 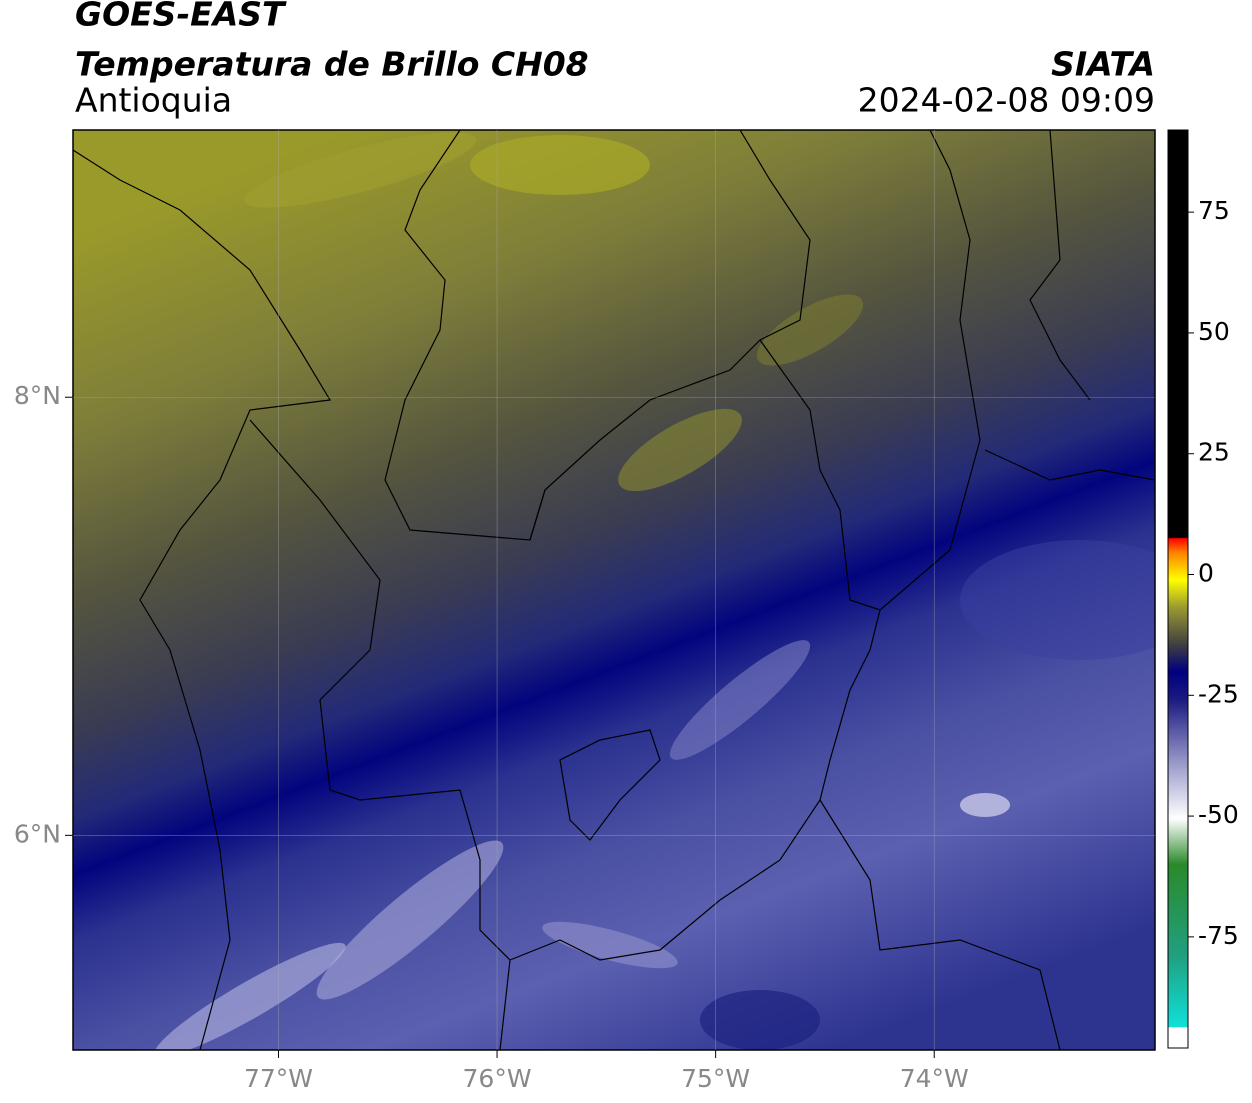 I want to click on subtitle: Temperatura de Brillo CH08, so click(x=332, y=64).